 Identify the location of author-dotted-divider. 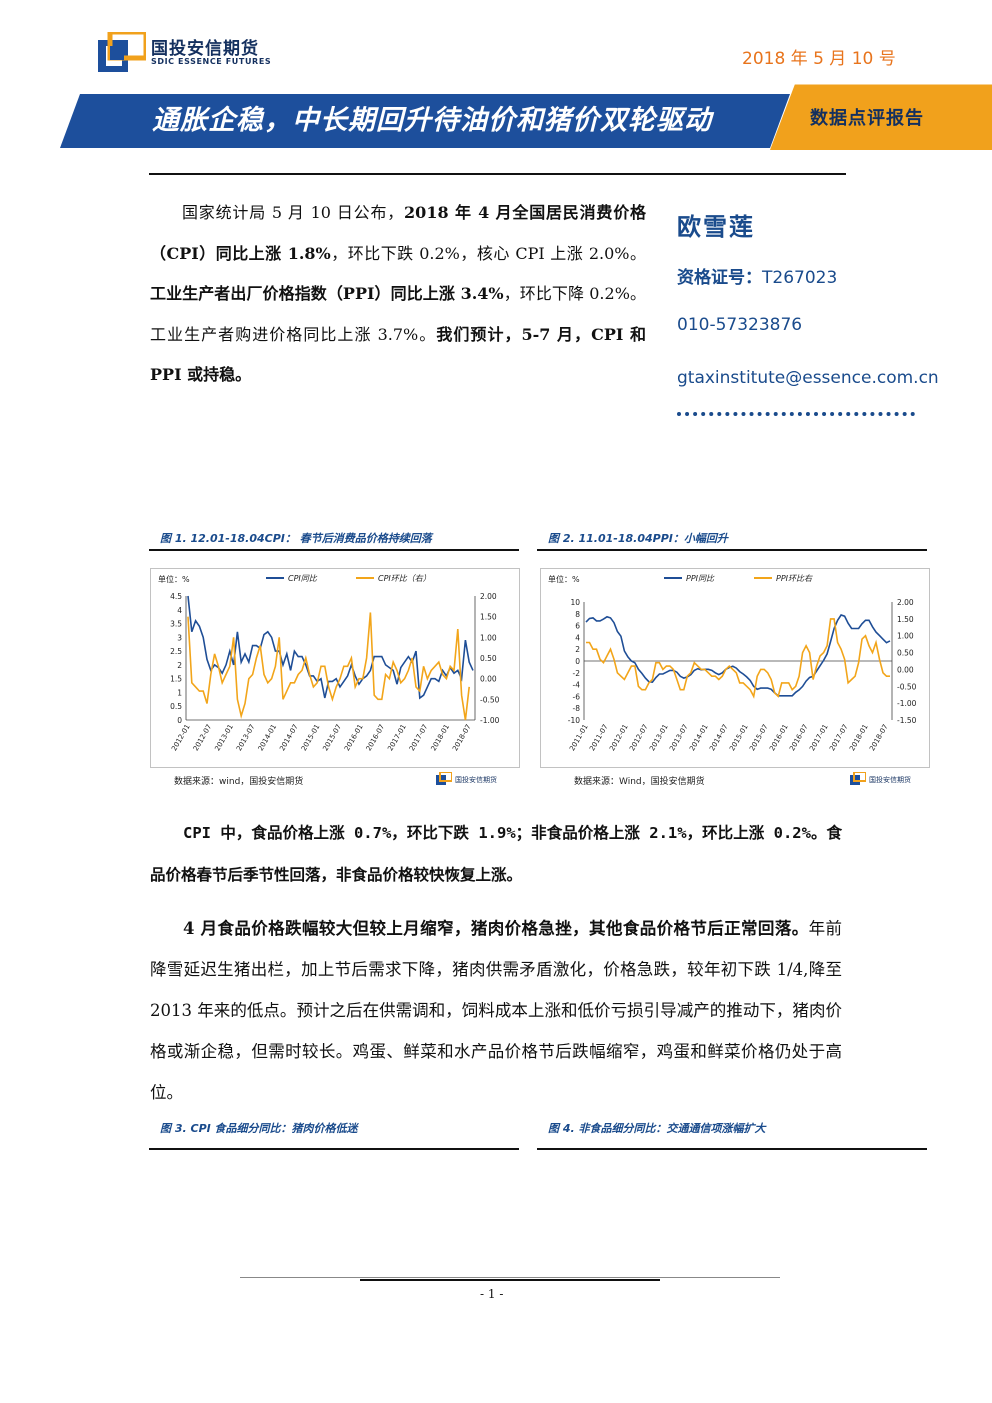
(796, 414).